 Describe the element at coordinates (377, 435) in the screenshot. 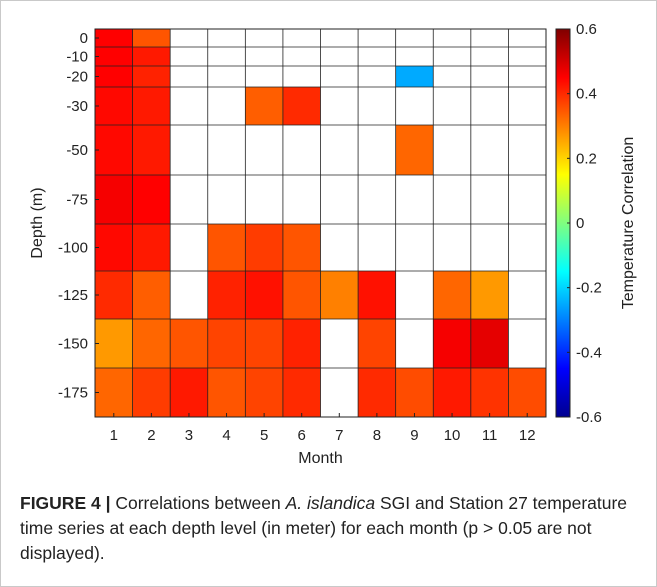

I see `x-tick-label: 8` at that location.